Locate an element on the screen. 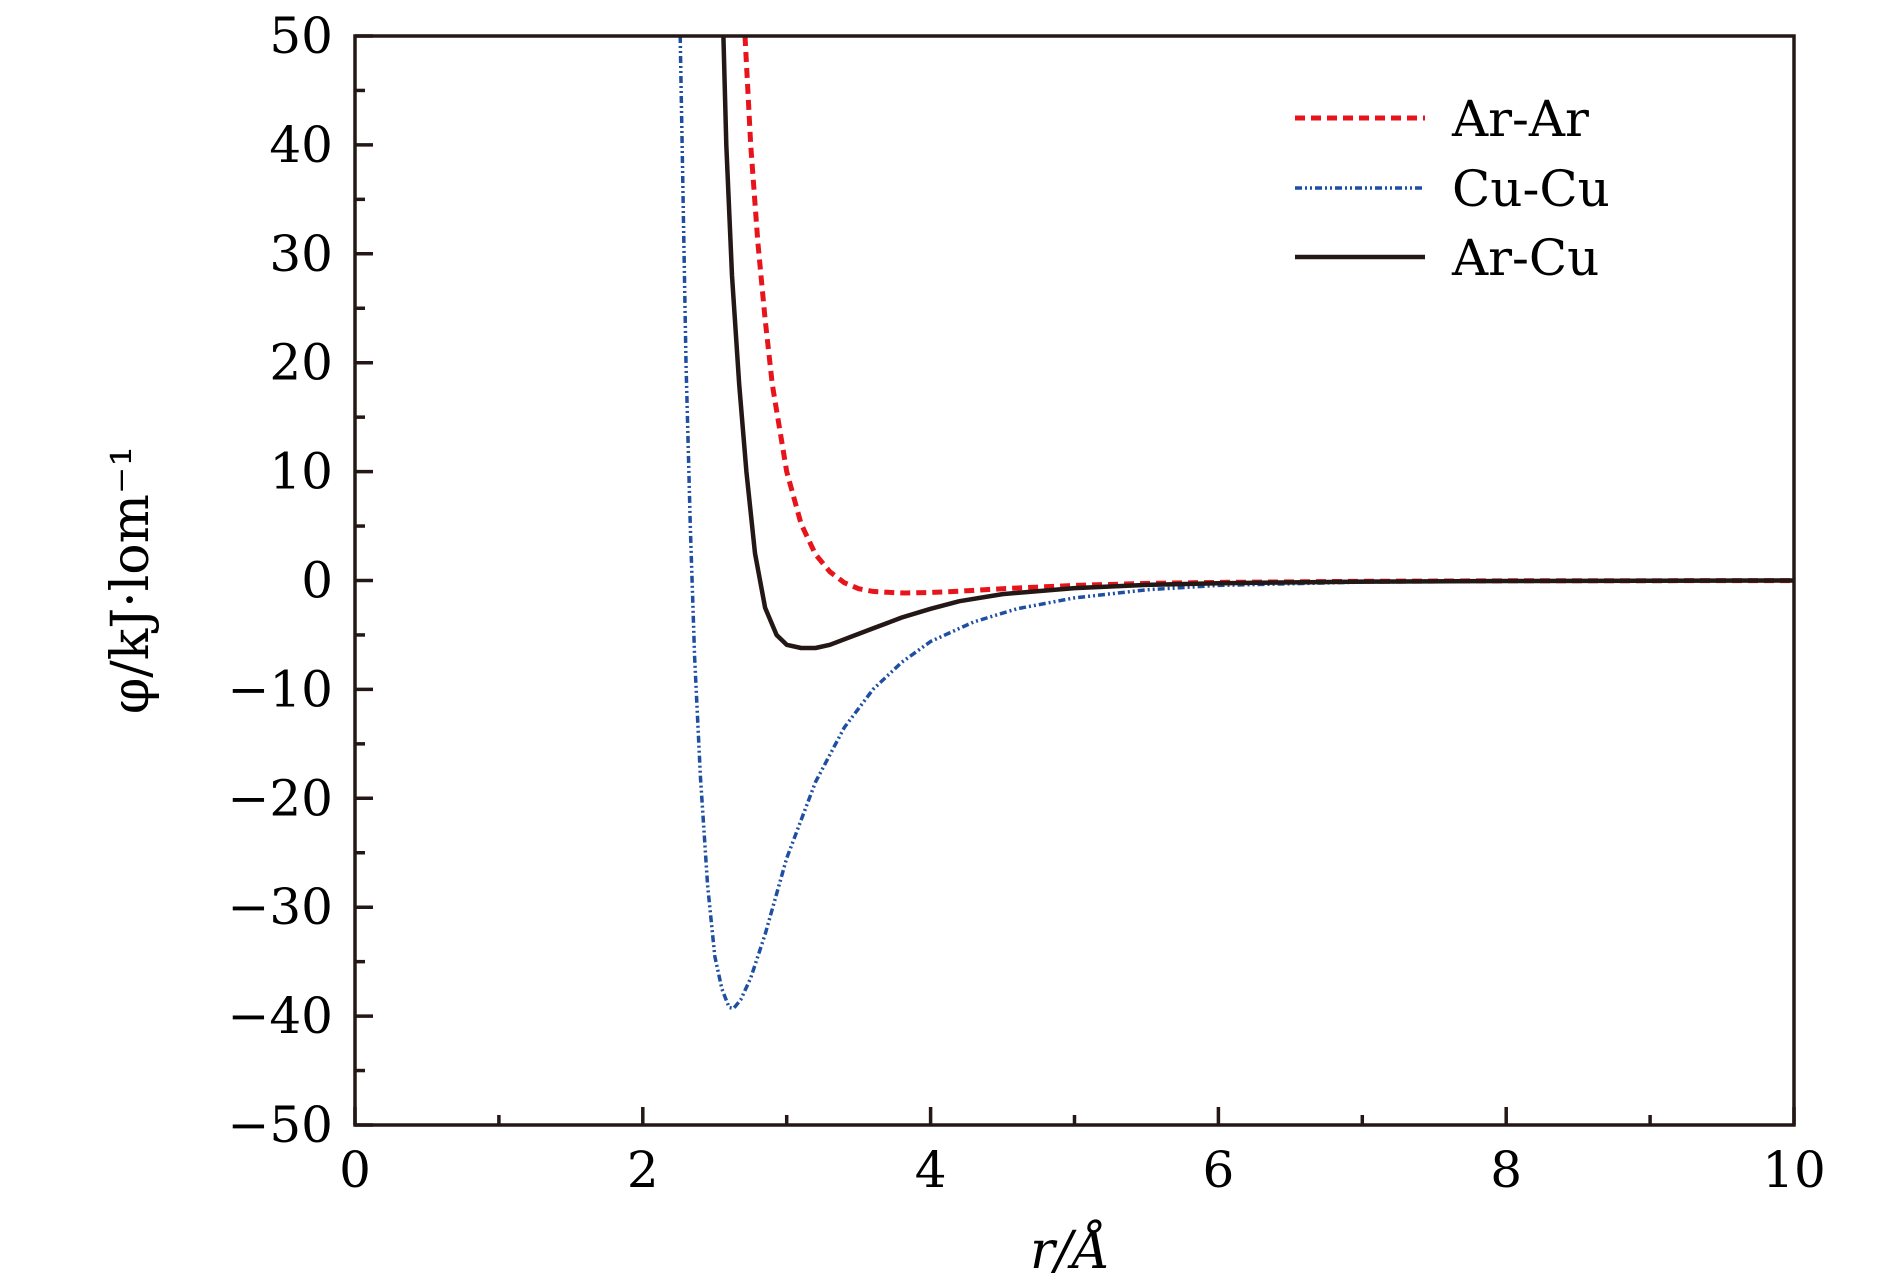 Image resolution: width=1890 pixels, height=1276 pixels. legend: Ar-Ar Cu-Cu Ar-Cu is located at coordinates (1452, 188).